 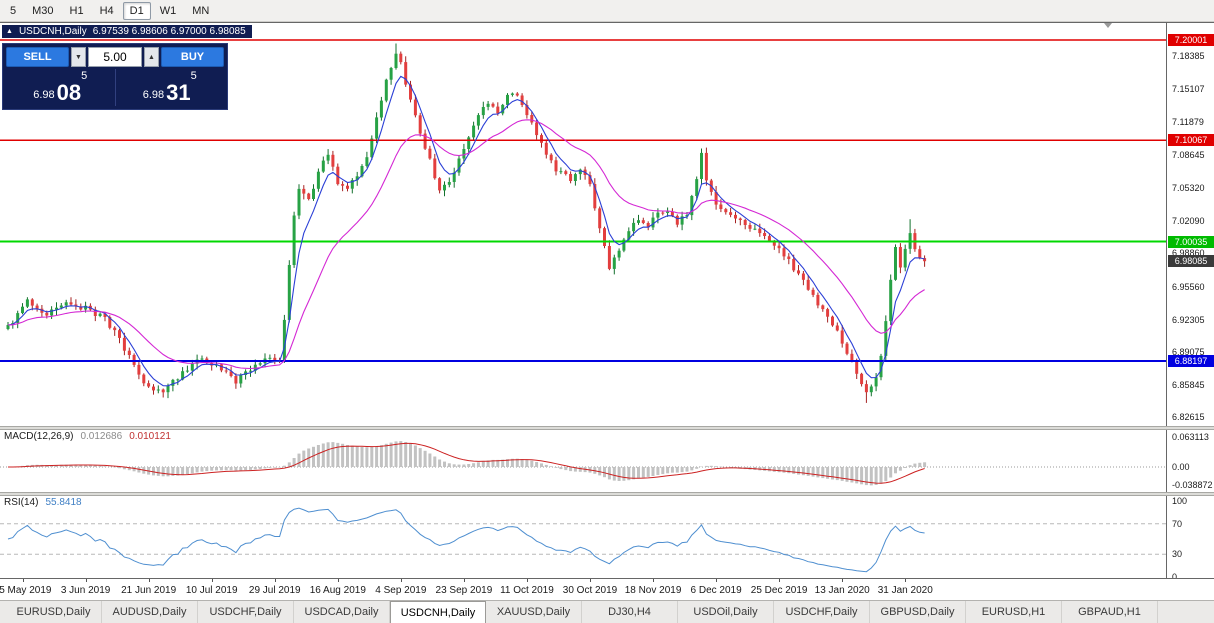 I want to click on chart-tab-usdcad: USDCAD,Daily, so click(x=342, y=612).